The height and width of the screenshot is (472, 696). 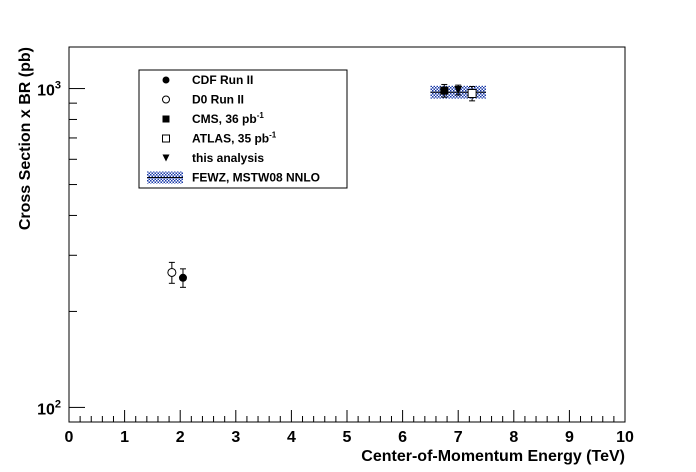 I want to click on legend-box, so click(x=243, y=129).